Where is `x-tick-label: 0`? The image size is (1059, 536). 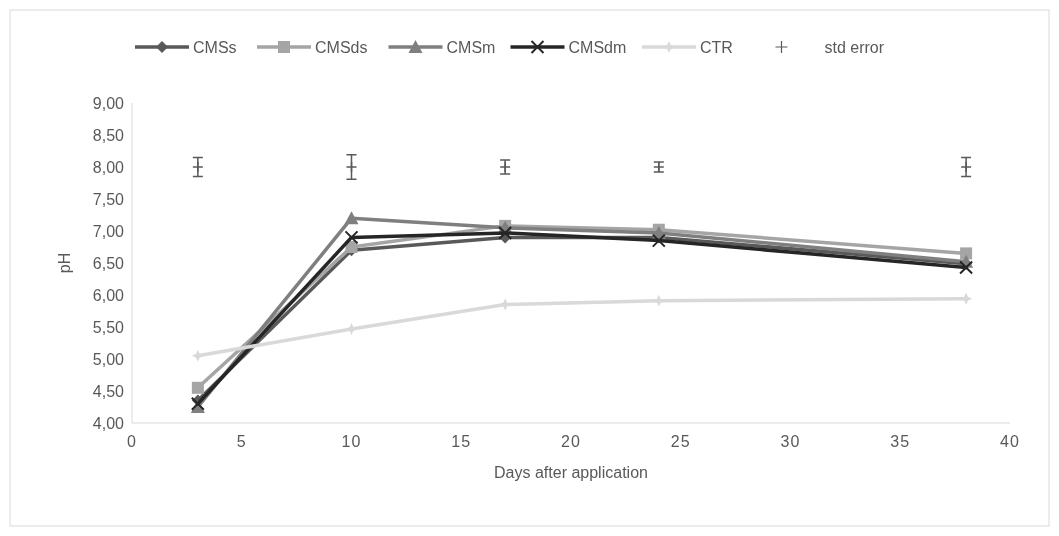
x-tick-label: 0 is located at coordinates (132, 441).